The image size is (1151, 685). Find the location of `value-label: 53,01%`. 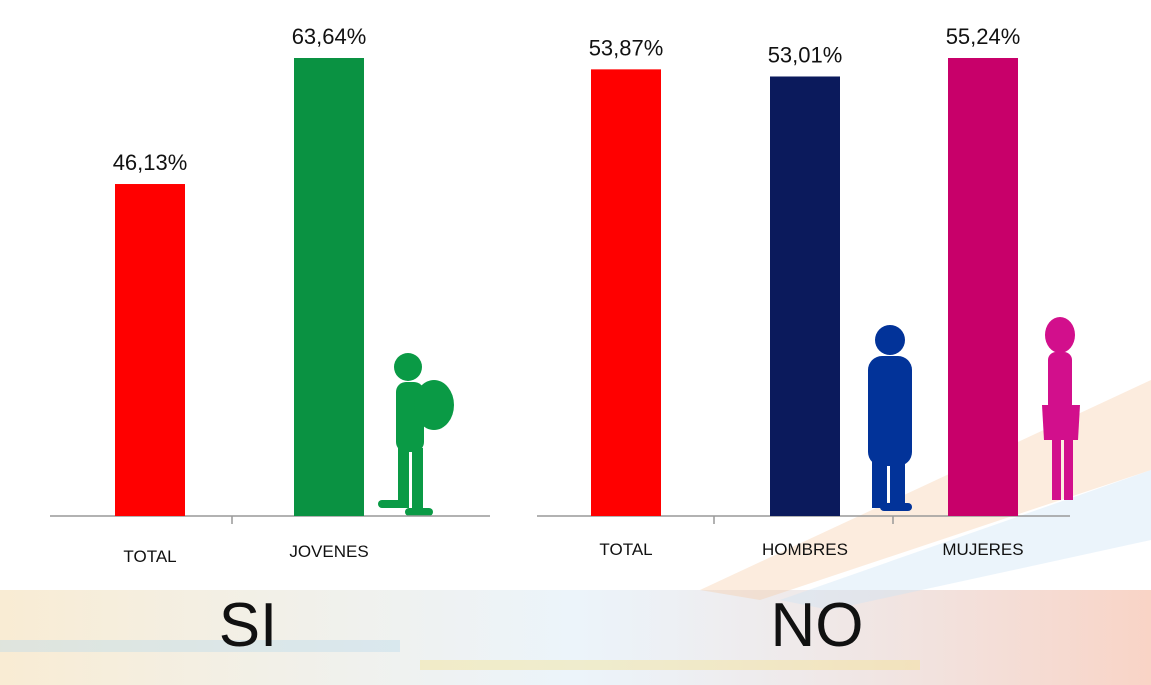

value-label: 53,01% is located at coordinates (805, 54).